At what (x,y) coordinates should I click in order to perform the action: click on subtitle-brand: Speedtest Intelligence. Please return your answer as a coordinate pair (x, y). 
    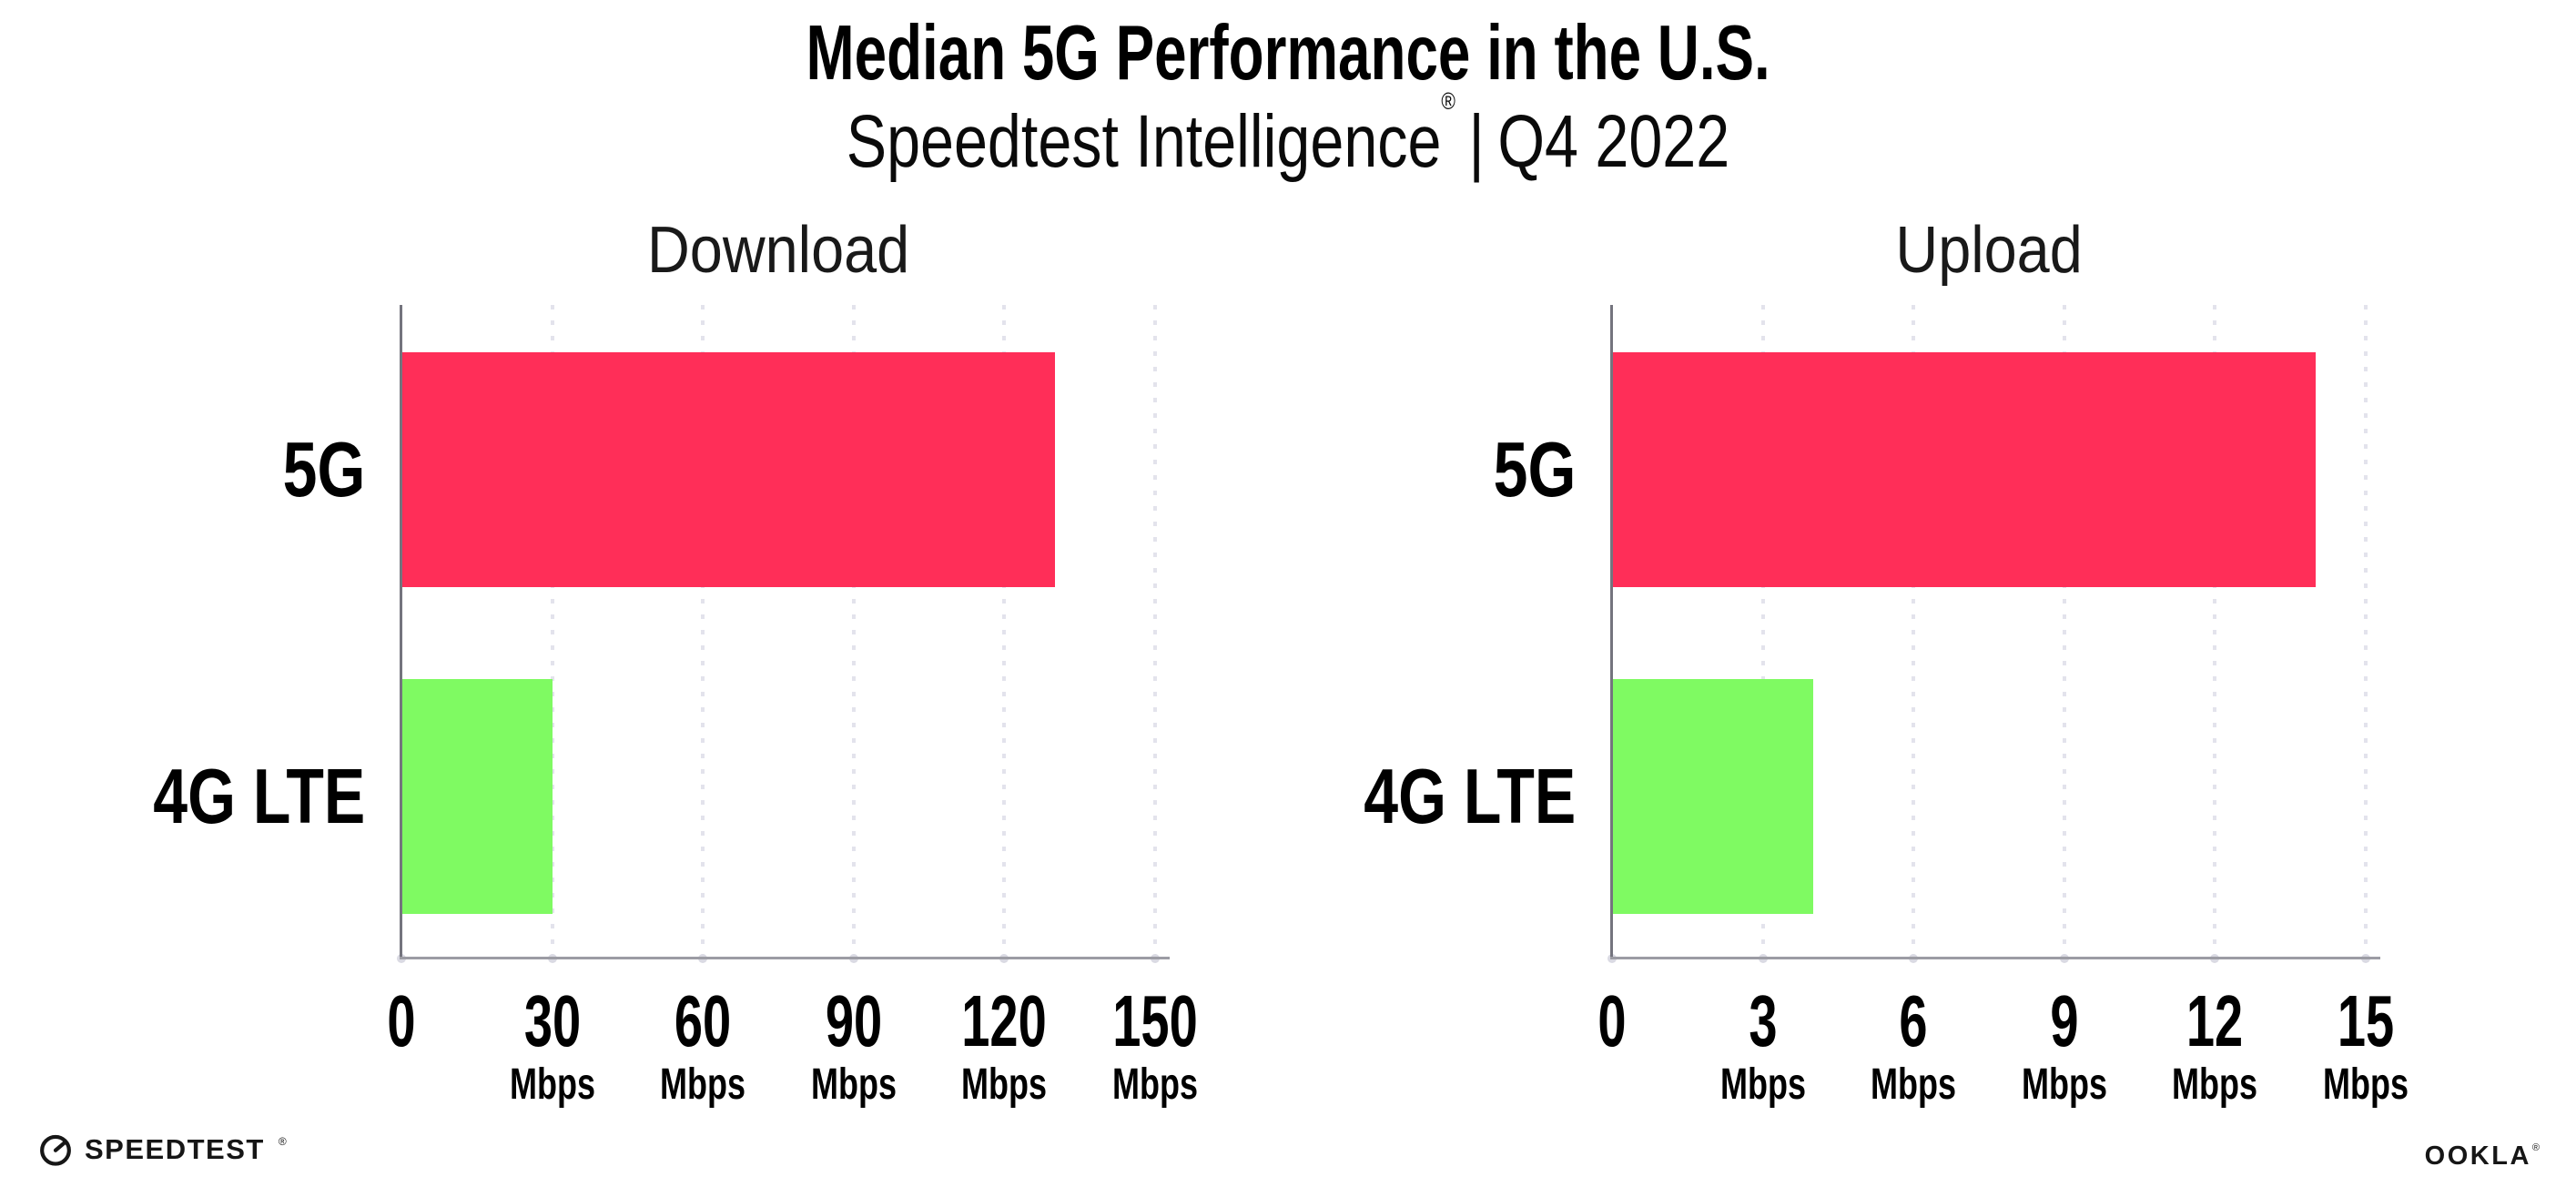
    Looking at the image, I should click on (1144, 141).